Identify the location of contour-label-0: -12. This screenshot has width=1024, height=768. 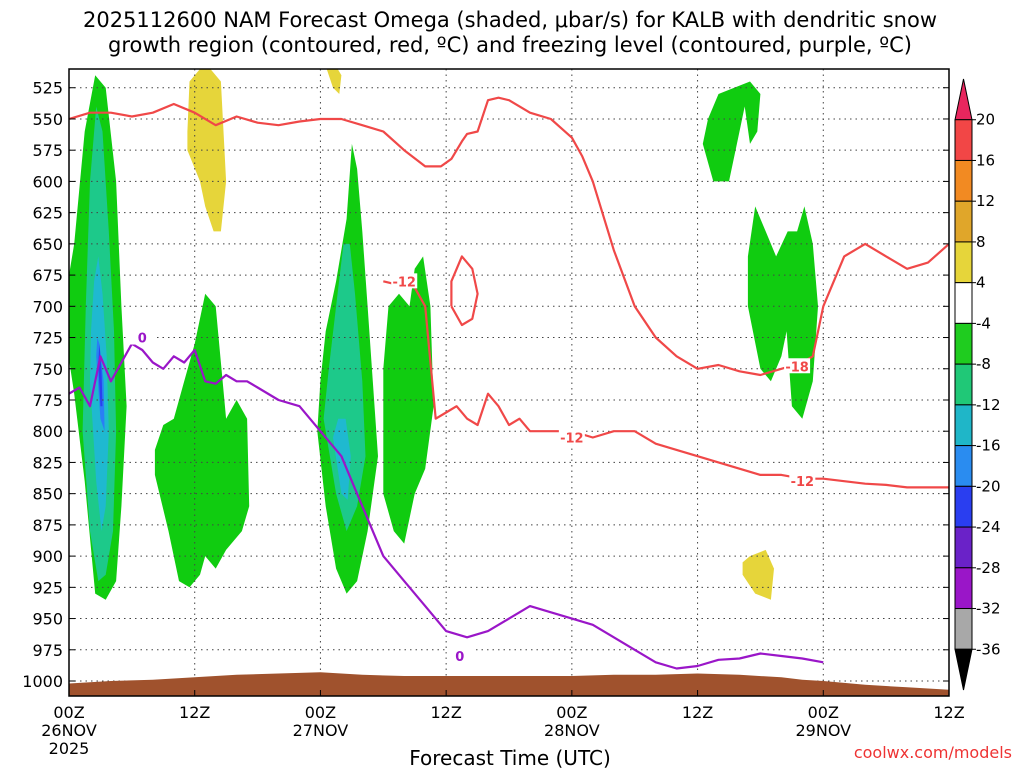
(404, 282).